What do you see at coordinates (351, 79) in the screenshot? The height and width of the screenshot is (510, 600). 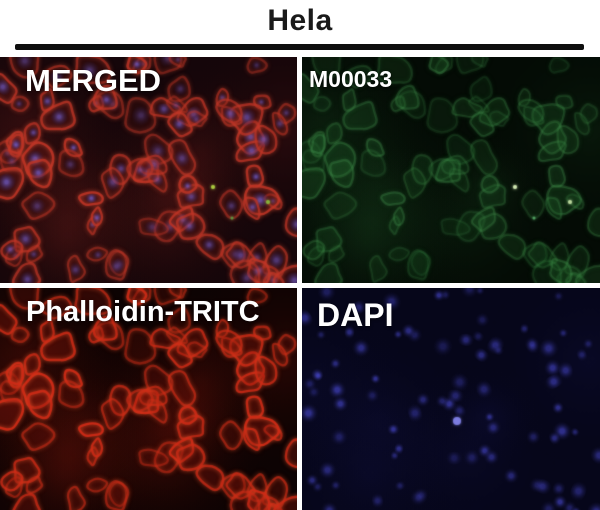 I see `panel-label-m00033: M00033` at bounding box center [351, 79].